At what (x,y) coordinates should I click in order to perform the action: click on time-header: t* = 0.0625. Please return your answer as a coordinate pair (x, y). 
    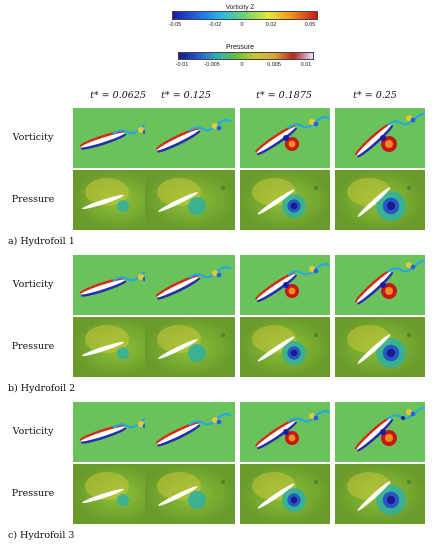
    Looking at the image, I should click on (118, 95).